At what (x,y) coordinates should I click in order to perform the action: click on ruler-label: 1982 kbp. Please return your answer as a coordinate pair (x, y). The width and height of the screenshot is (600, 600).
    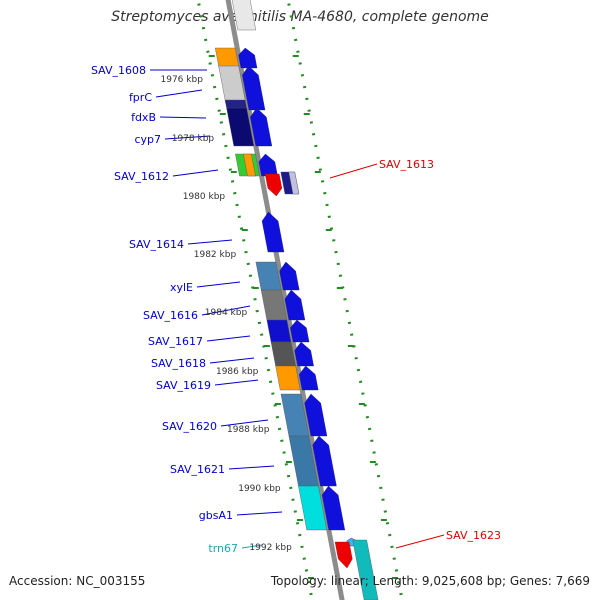
    Looking at the image, I should click on (215, 255).